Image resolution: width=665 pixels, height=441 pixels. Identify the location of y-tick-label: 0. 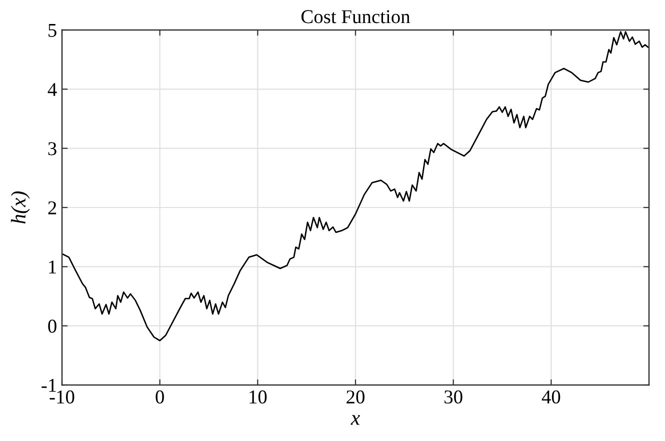
(52, 326).